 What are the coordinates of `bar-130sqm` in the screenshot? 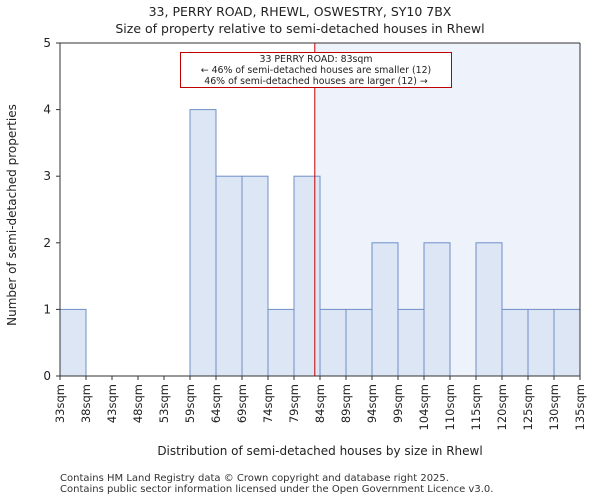 It's located at (567, 342).